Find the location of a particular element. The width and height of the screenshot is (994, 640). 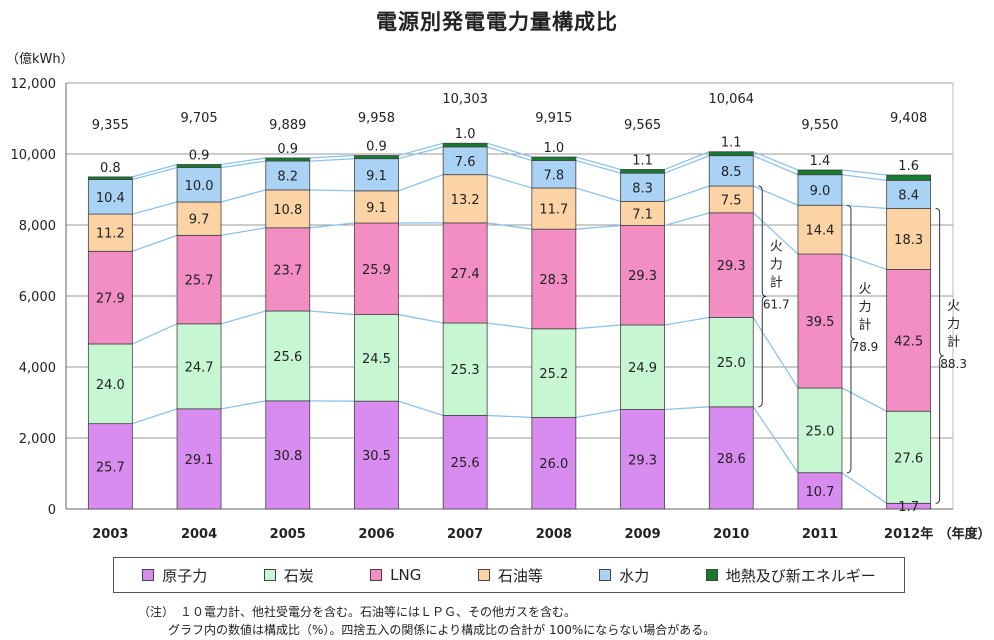

data-label: 8.5 is located at coordinates (731, 172).